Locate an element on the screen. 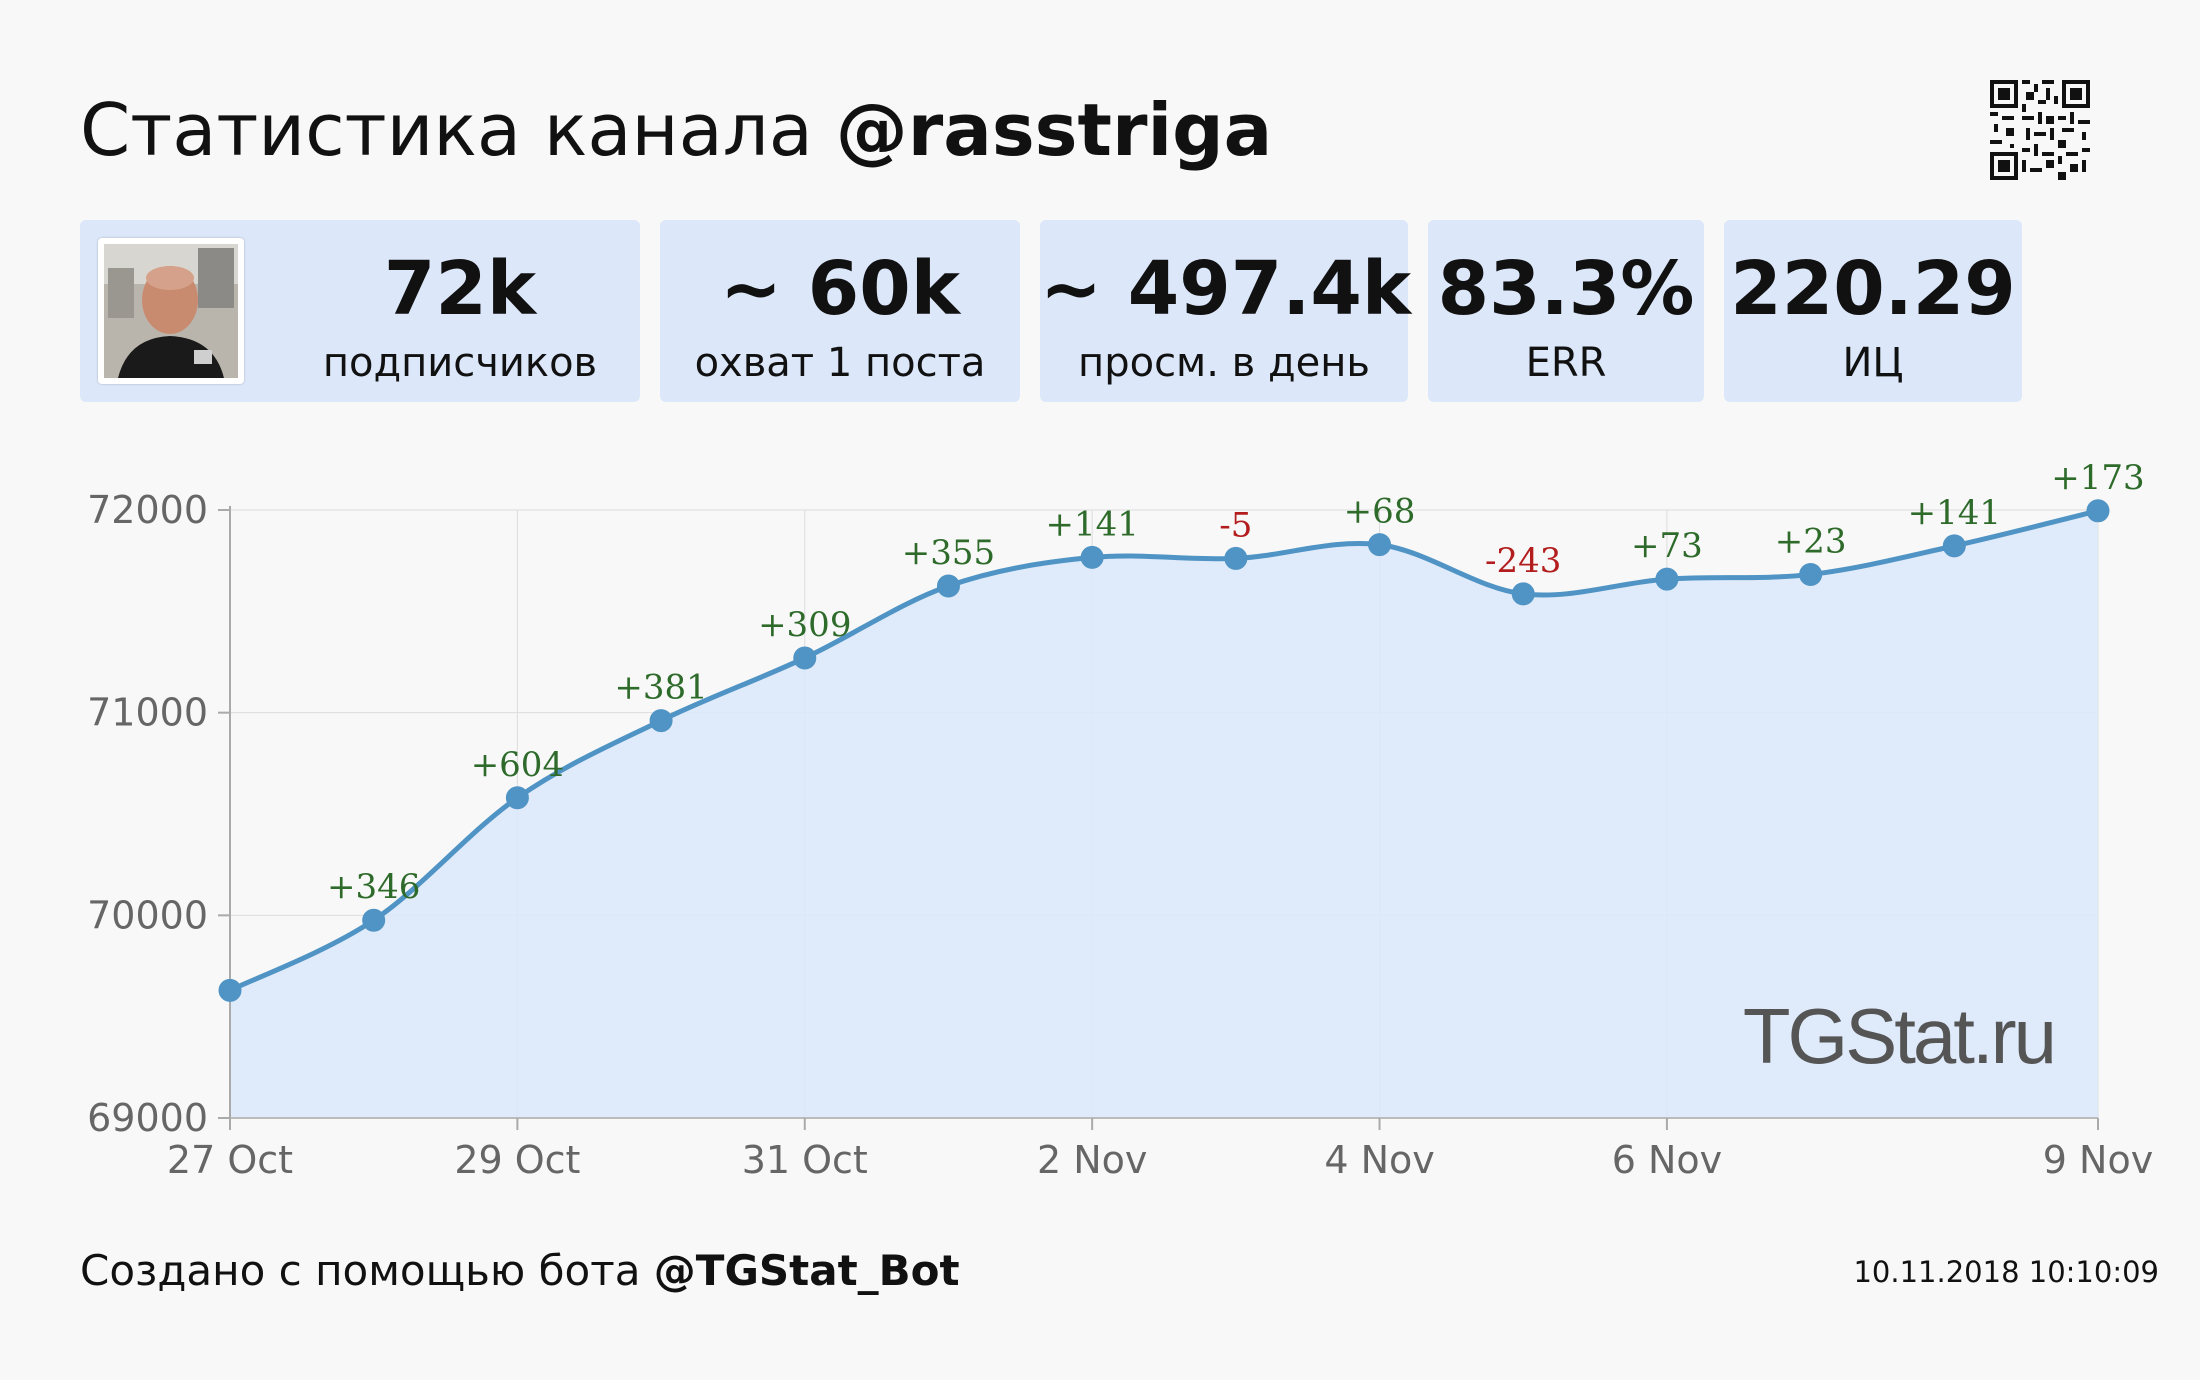 This screenshot has width=2200, height=1380. x-tick-label: 4 Nov is located at coordinates (1379, 1160).